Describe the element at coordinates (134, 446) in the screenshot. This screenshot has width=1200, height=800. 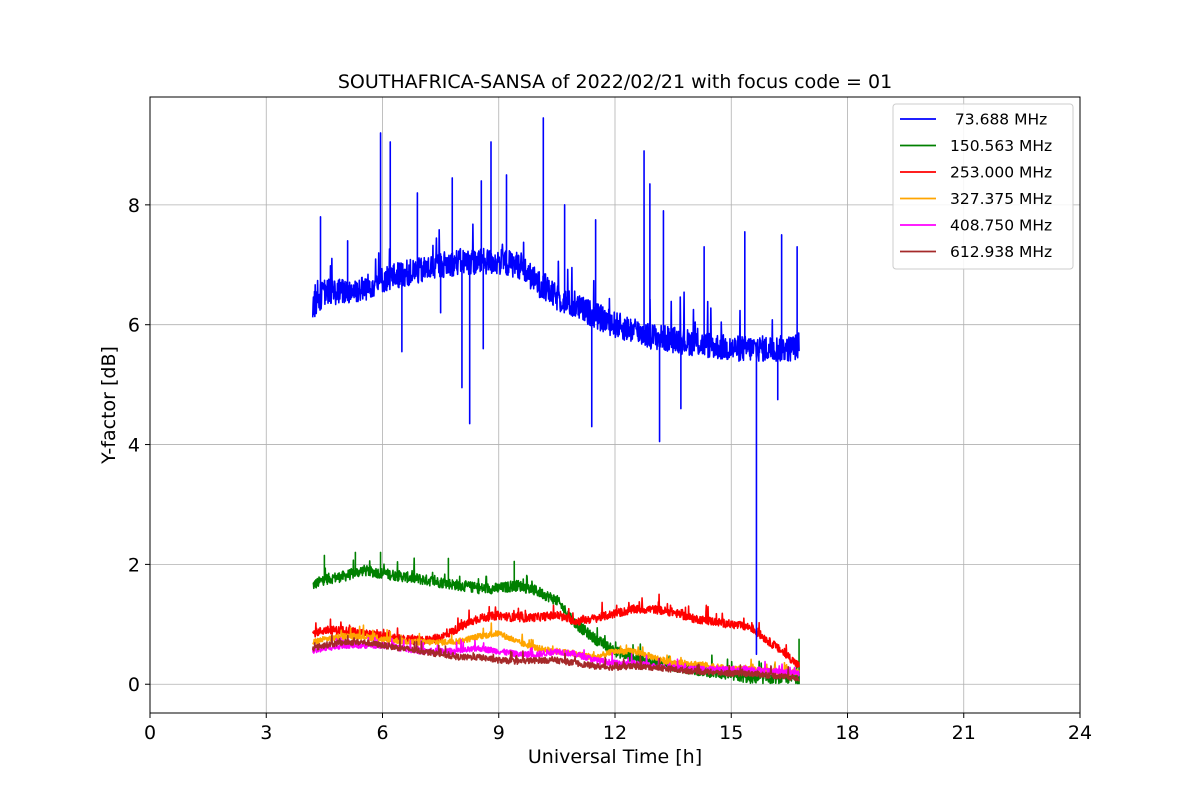
I see `y-tick-label: 4` at that location.